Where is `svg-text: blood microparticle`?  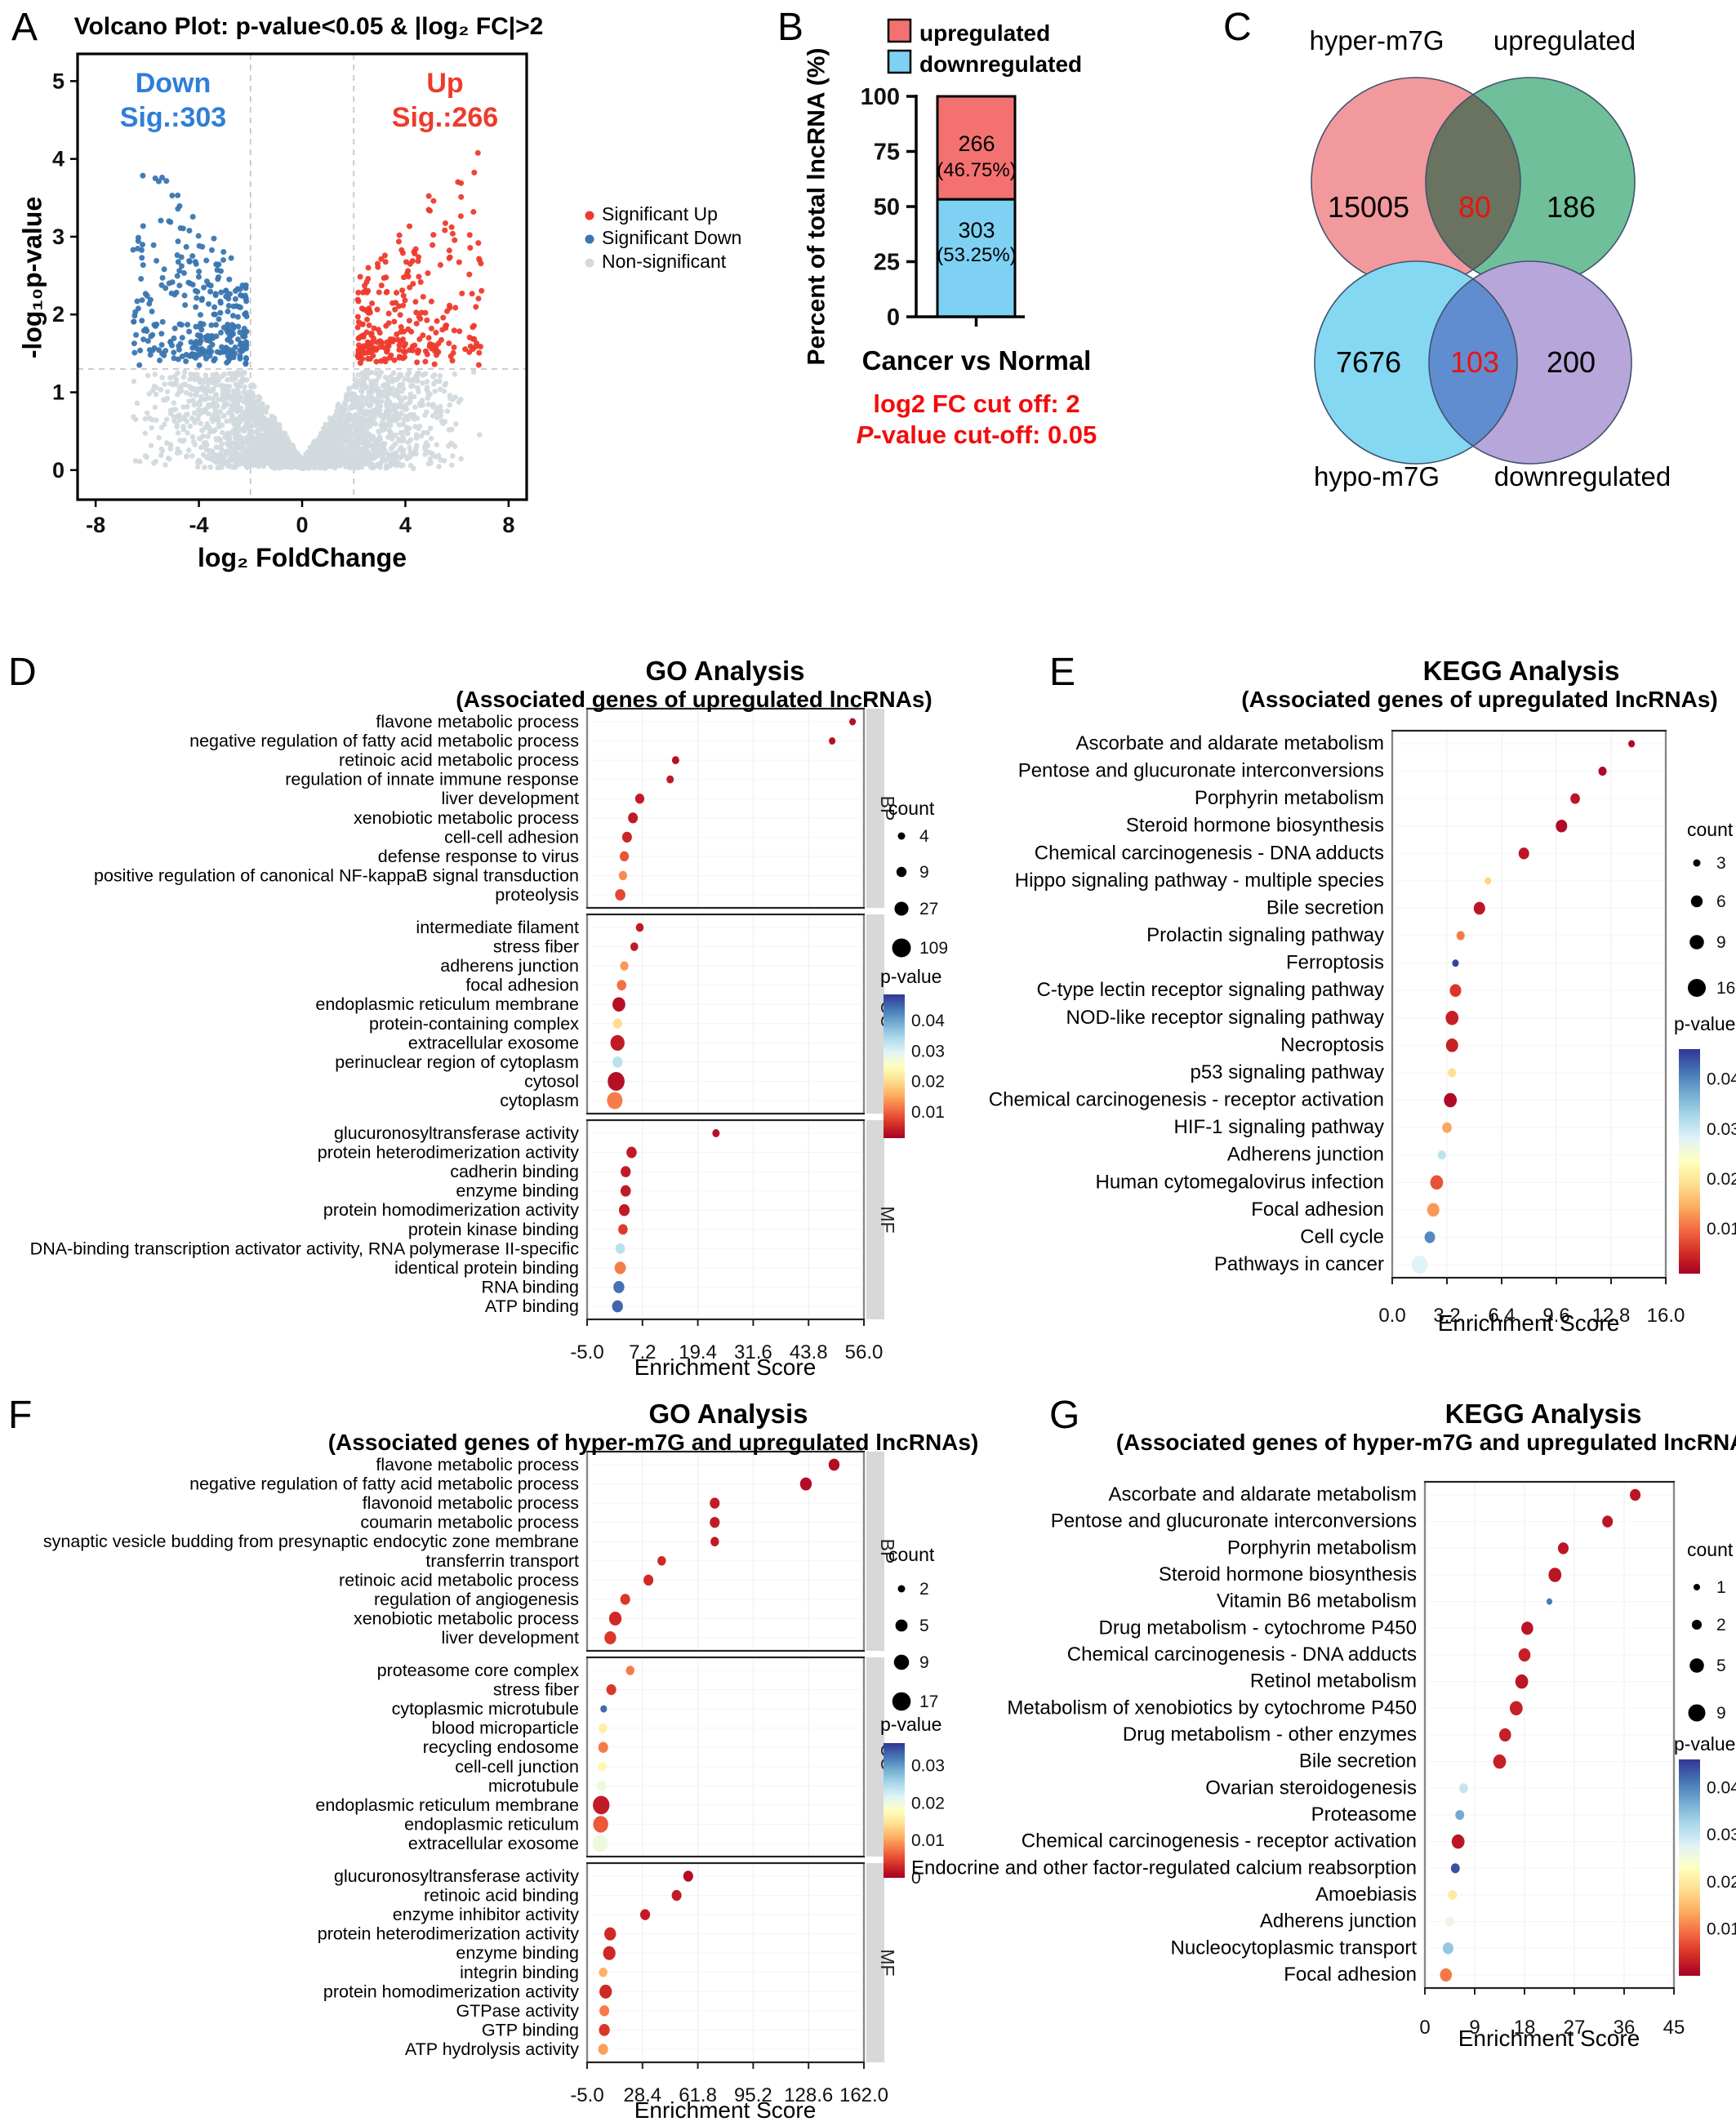
svg-text: blood microparticle is located at coordinates (506, 1729).